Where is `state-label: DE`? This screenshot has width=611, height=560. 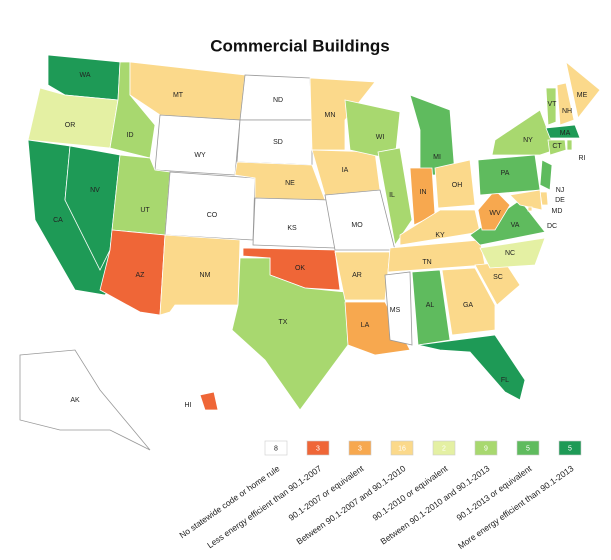 state-label: DE is located at coordinates (560, 200).